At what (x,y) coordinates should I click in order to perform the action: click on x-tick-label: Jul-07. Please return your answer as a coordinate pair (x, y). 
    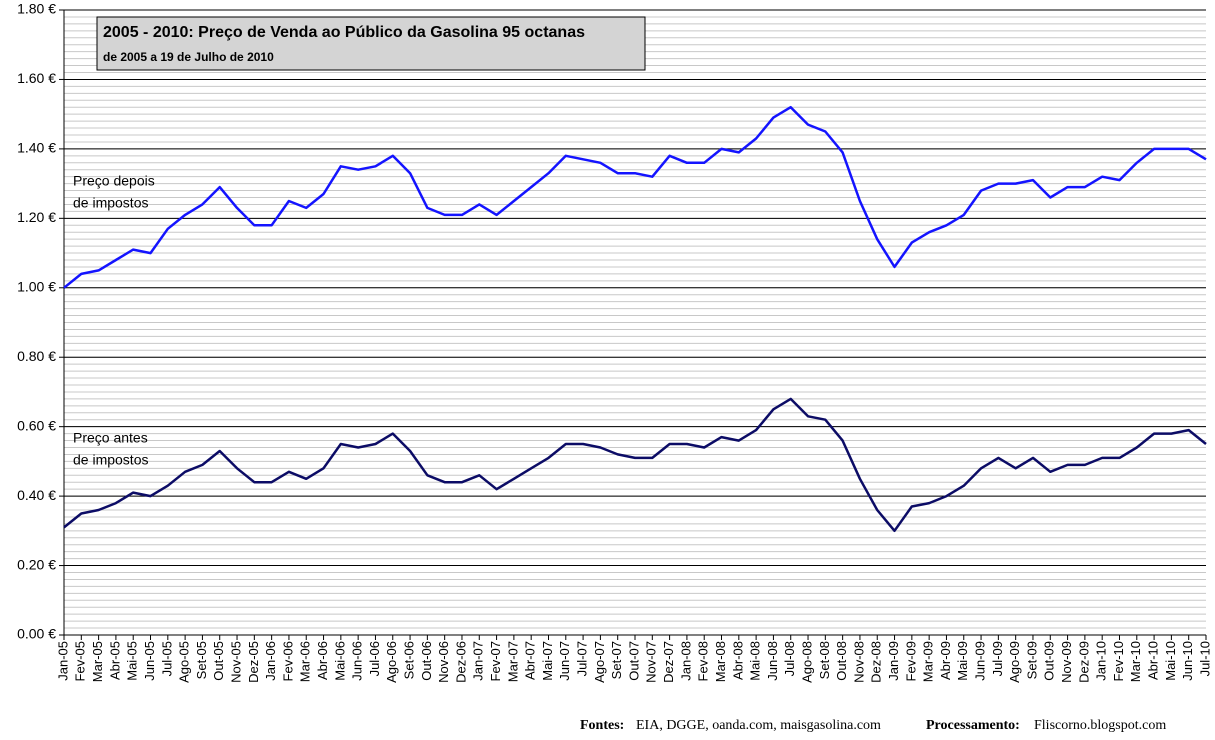
    Looking at the image, I should click on (582, 658).